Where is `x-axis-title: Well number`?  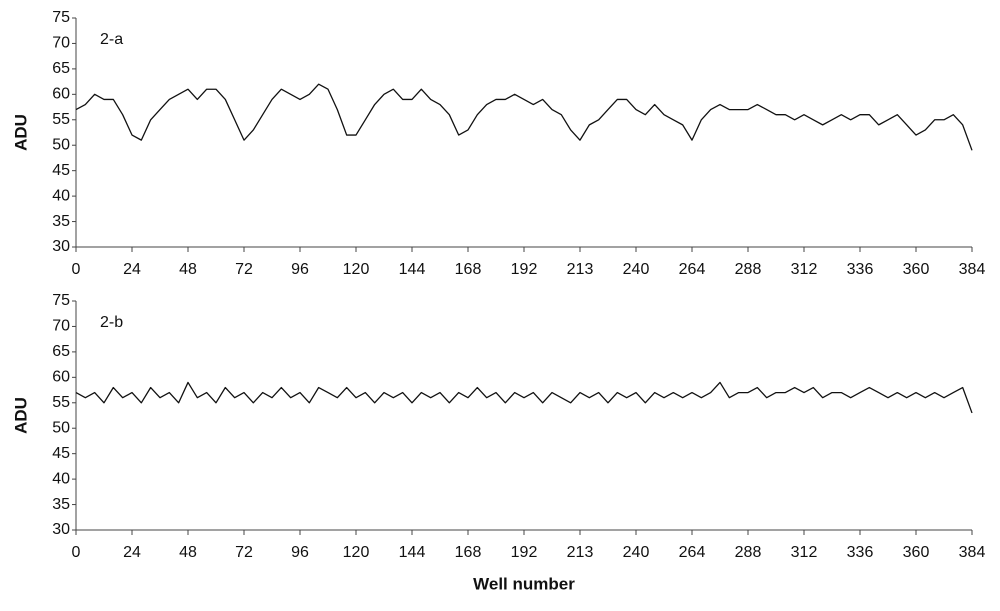
x-axis-title: Well number is located at coordinates (524, 583).